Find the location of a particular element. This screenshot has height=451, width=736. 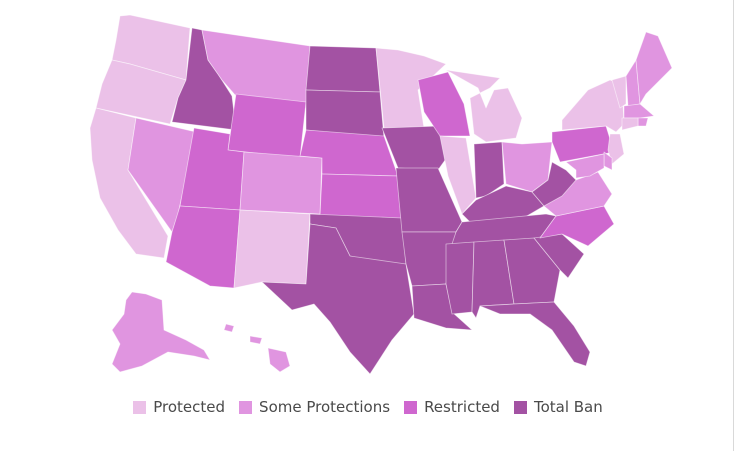

legend-label-restricted: Restricted is located at coordinates (462, 407).